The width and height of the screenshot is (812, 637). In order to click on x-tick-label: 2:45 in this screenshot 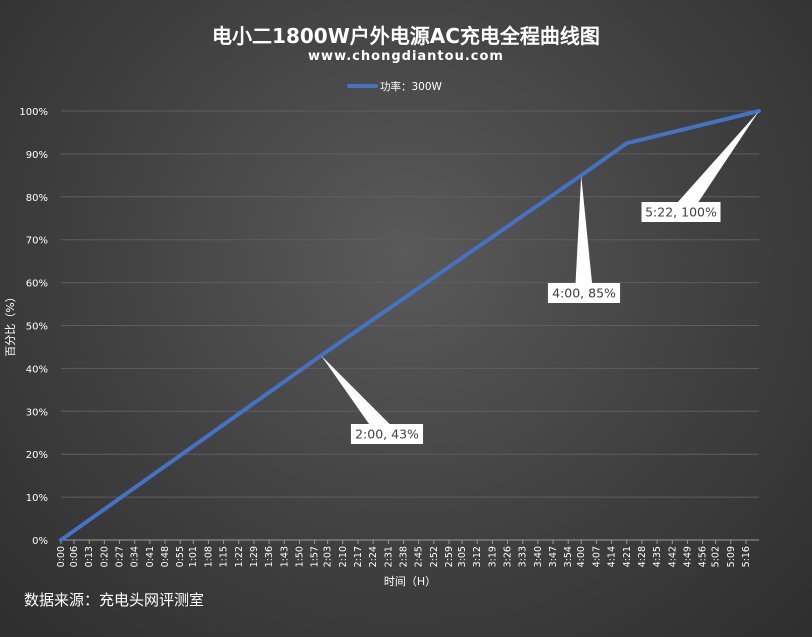, I will do `click(419, 556)`.